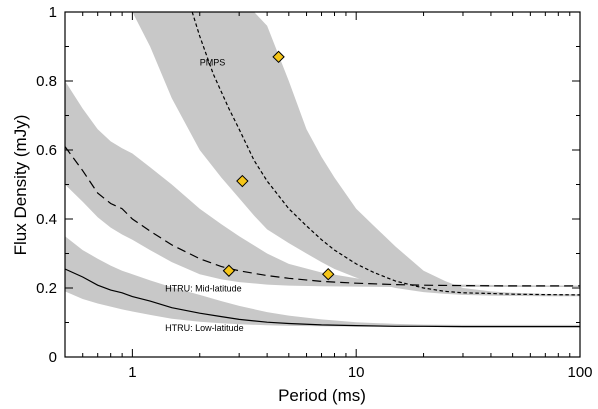 The image size is (598, 409). I want to click on annotation-2: HTRU: Low-latitude, so click(204, 328).